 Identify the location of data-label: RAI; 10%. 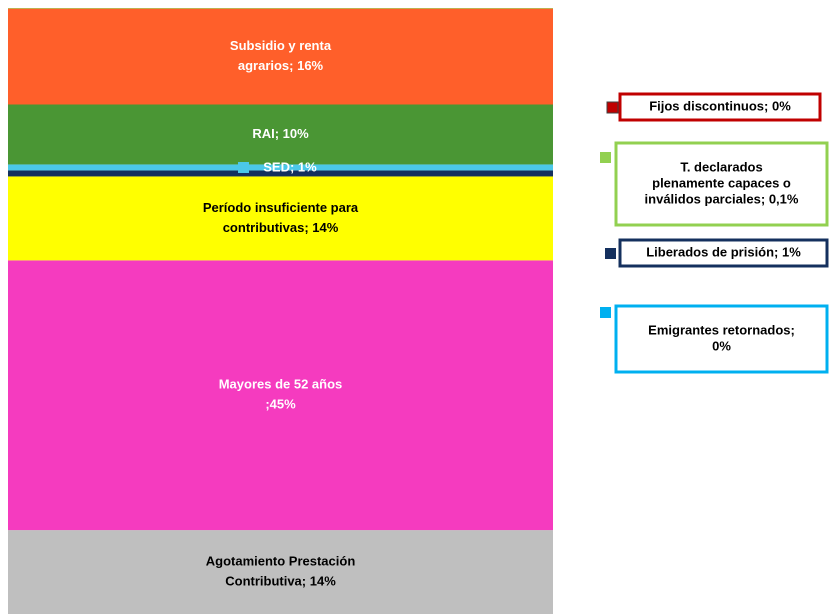
(280, 133).